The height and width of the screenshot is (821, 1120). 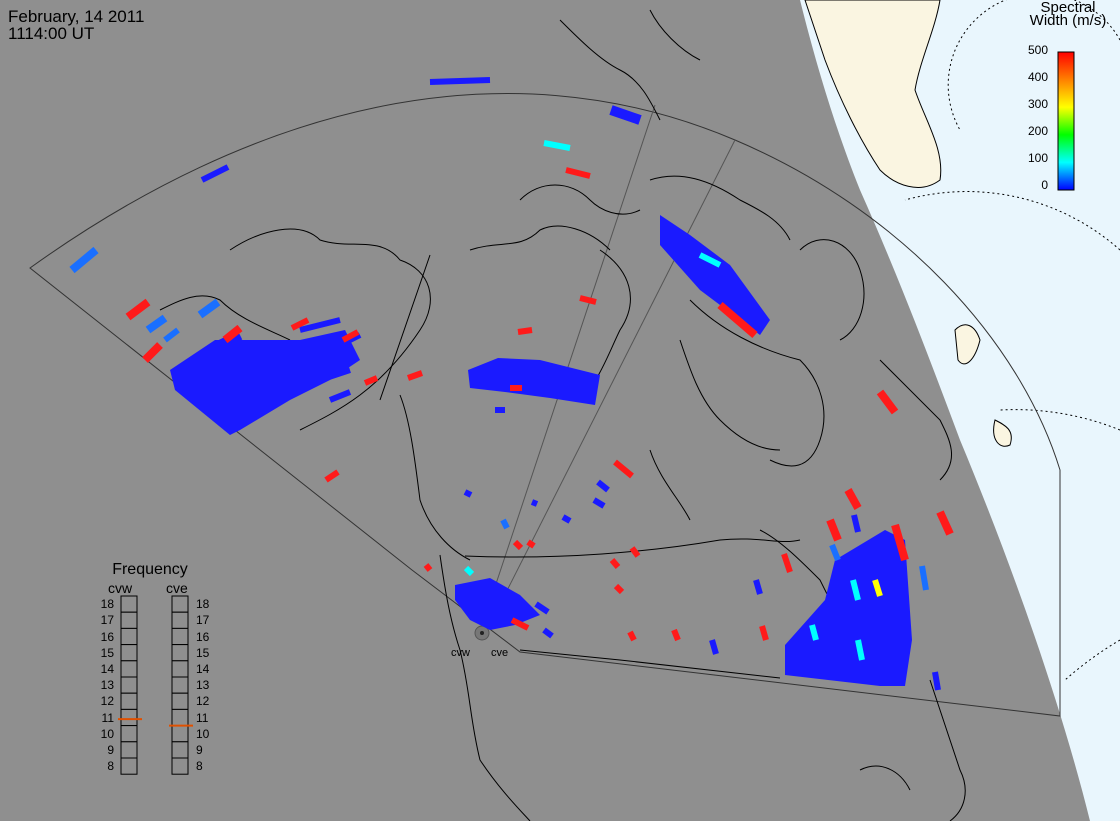 I want to click on frequency-radar-label-cve: cve, so click(x=177, y=588).